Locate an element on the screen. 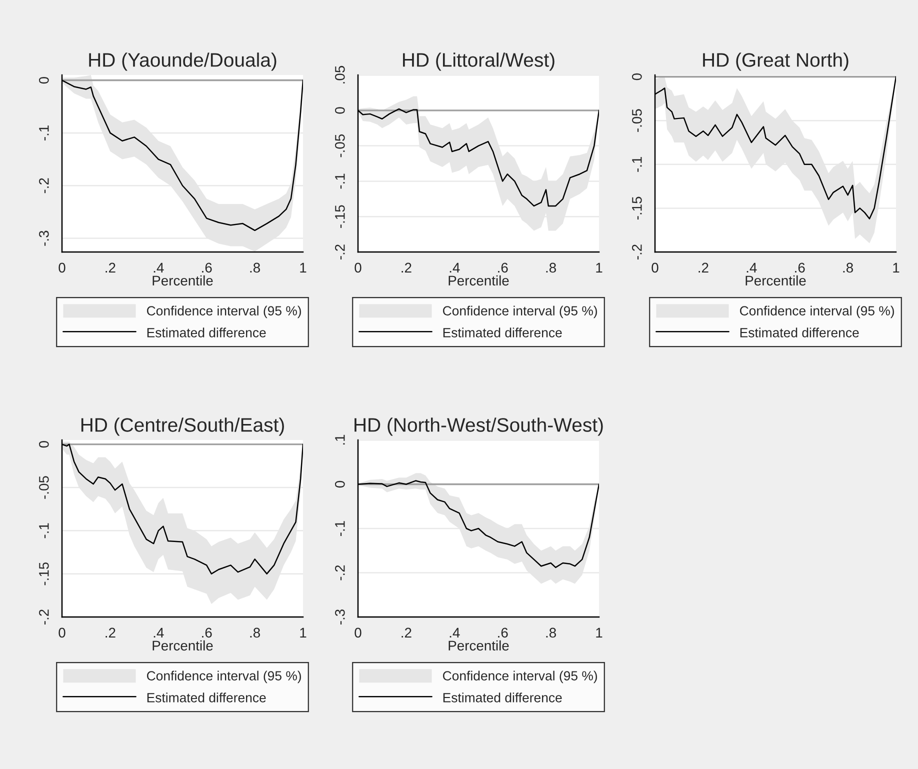 The image size is (918, 769). chart-title: HD (Yaounde/Douala) is located at coordinates (182, 61).